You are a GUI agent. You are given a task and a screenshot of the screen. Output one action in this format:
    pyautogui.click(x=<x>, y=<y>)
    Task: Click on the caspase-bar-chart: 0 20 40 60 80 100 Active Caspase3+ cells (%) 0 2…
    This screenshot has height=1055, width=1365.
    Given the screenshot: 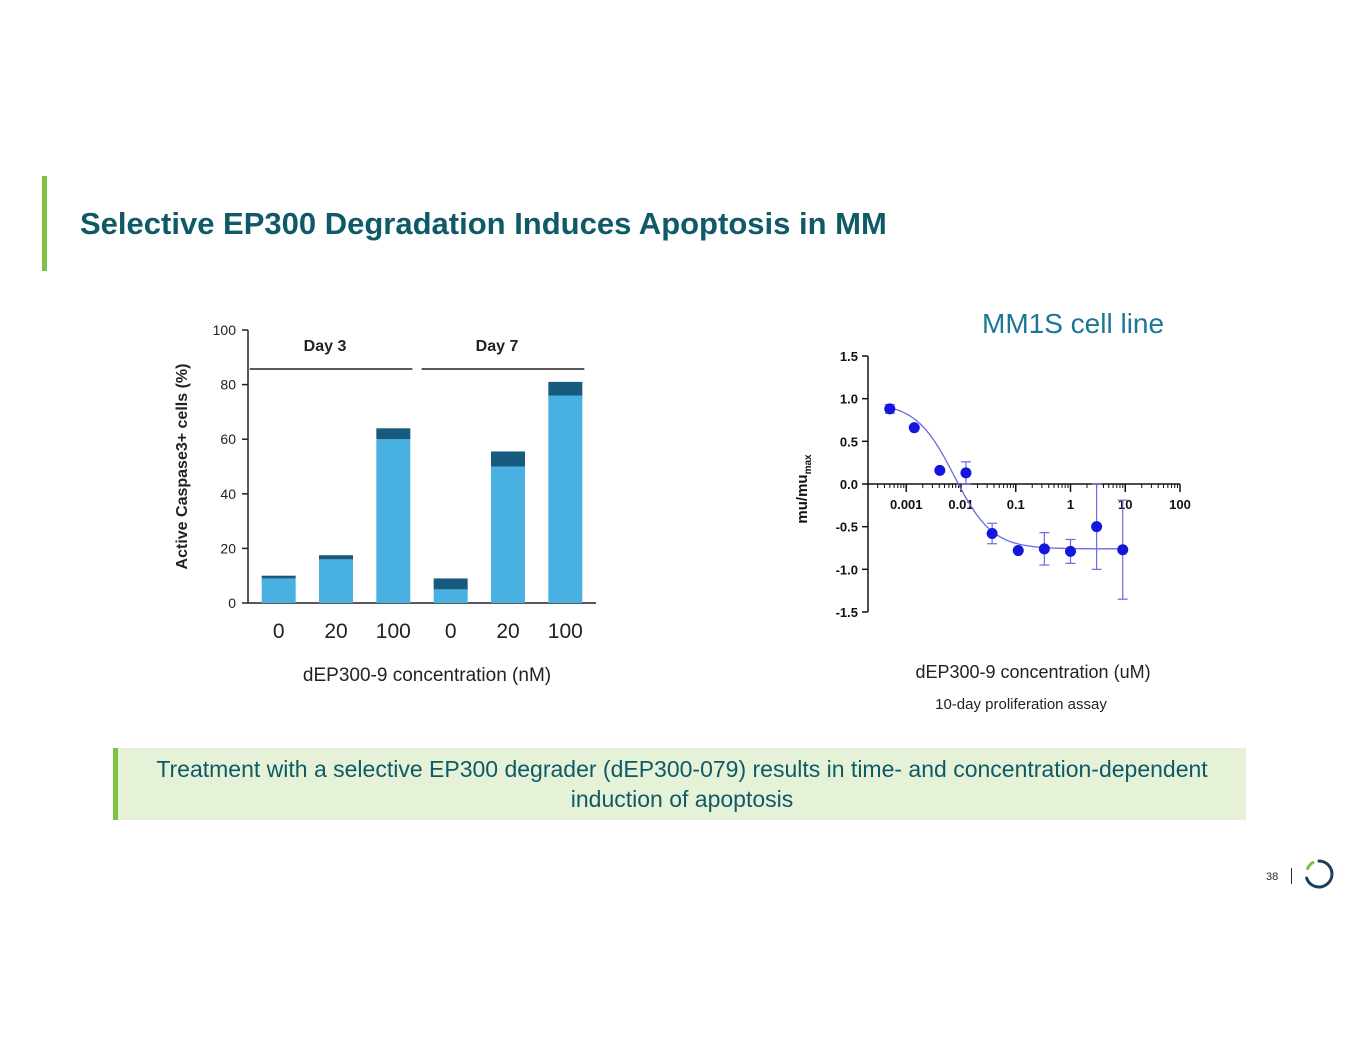 What is the action you would take?
    pyautogui.click(x=390, y=505)
    